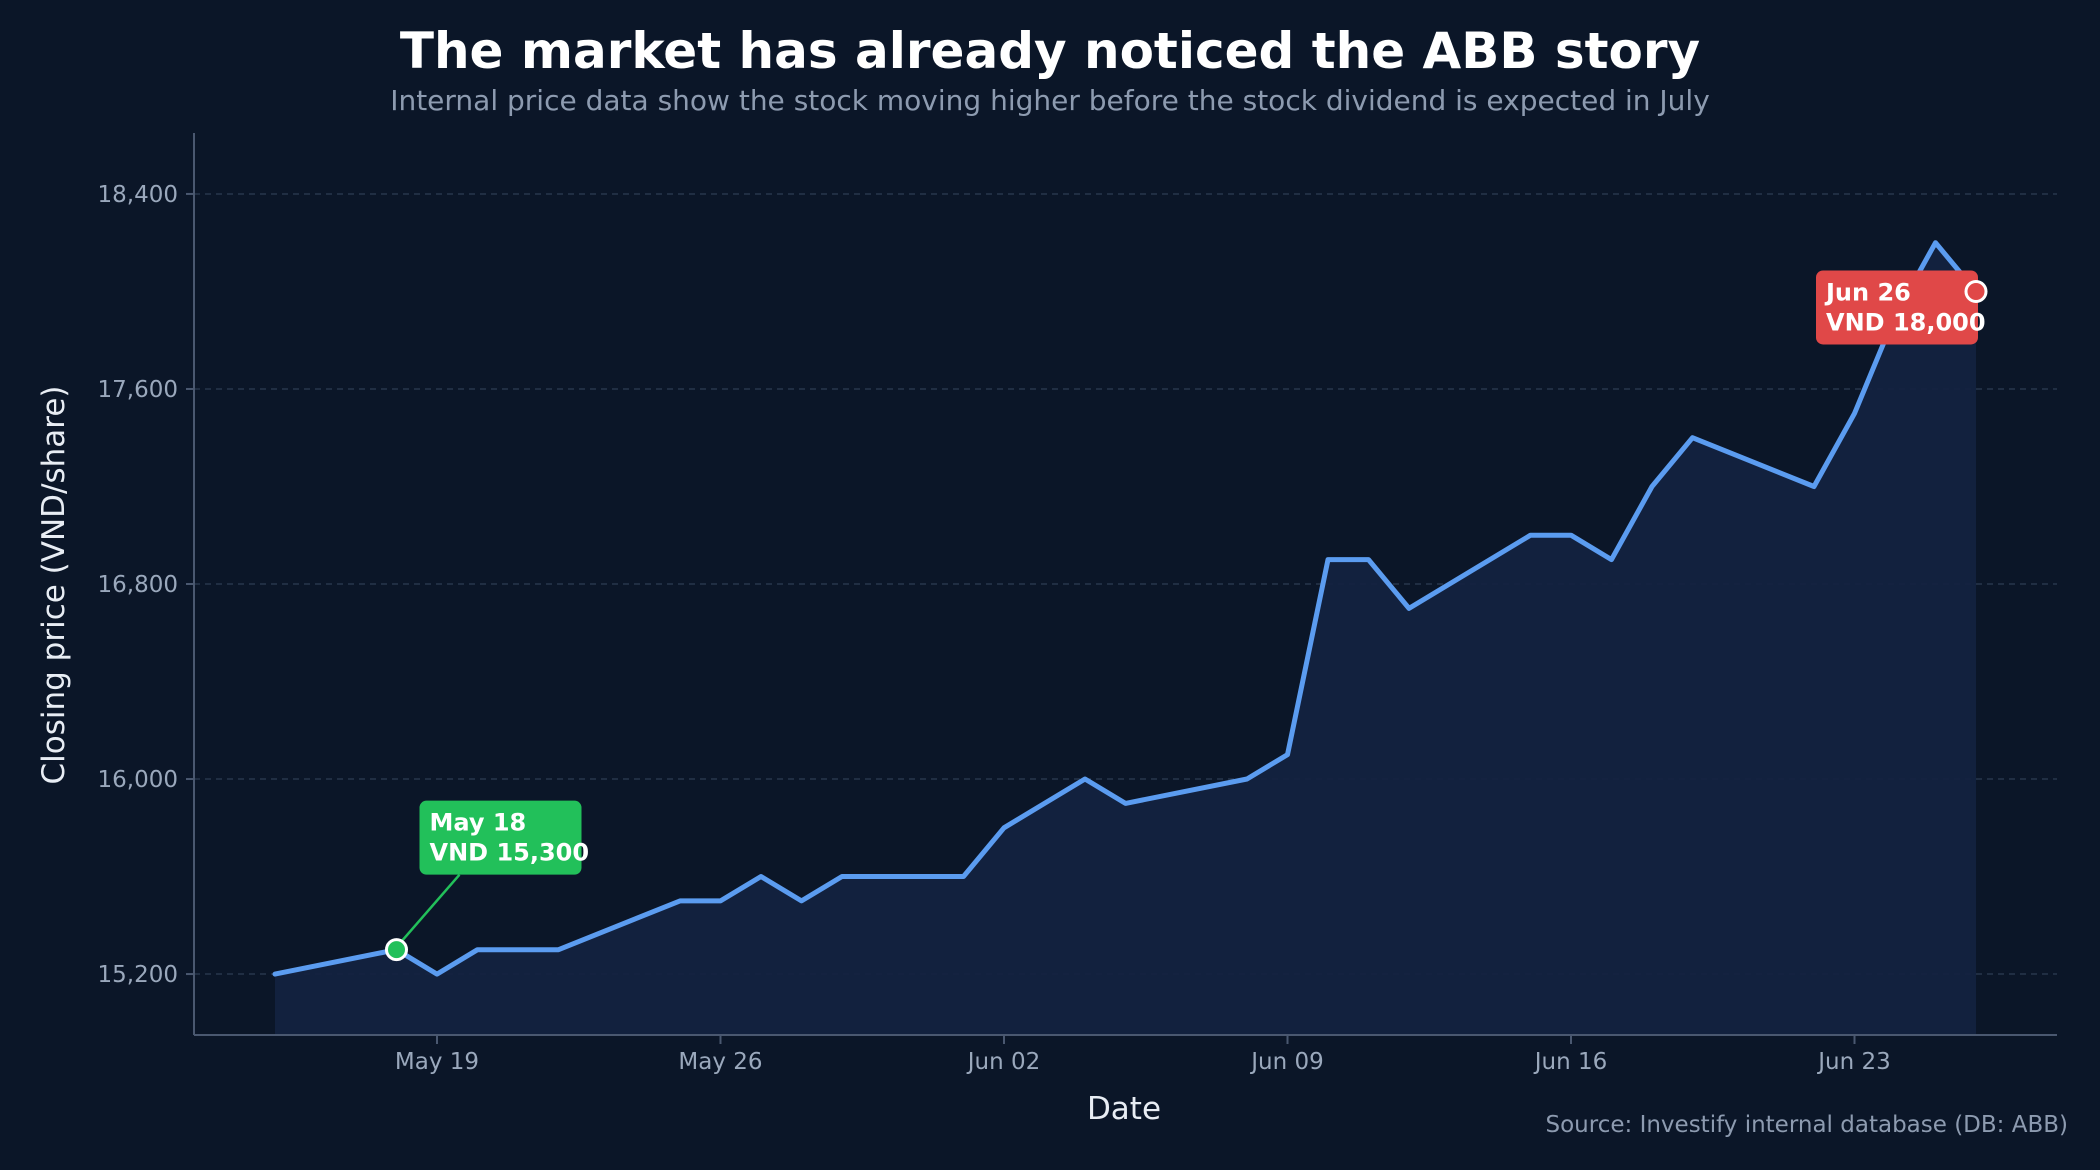  What do you see at coordinates (138, 780) in the screenshot?
I see `y-tick-label: 16,000` at bounding box center [138, 780].